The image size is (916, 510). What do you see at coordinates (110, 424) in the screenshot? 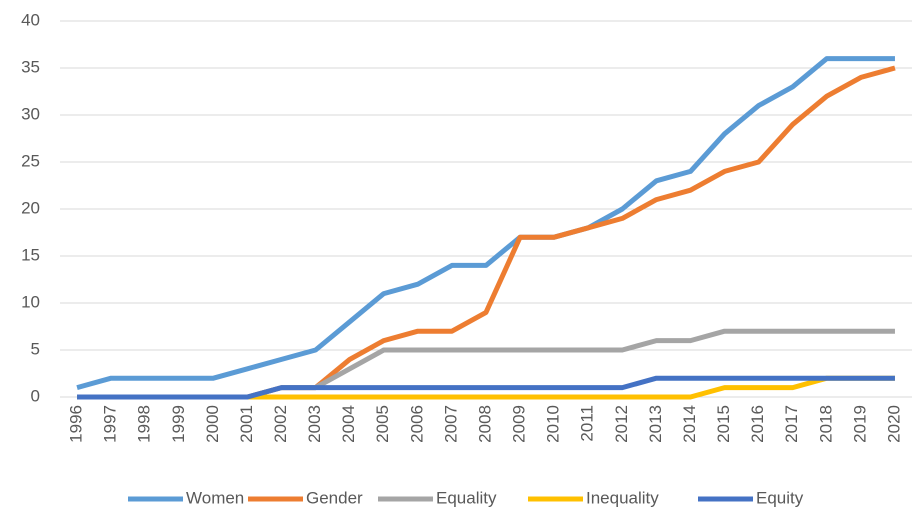
I see `x-tick-label: 1997` at bounding box center [110, 424].